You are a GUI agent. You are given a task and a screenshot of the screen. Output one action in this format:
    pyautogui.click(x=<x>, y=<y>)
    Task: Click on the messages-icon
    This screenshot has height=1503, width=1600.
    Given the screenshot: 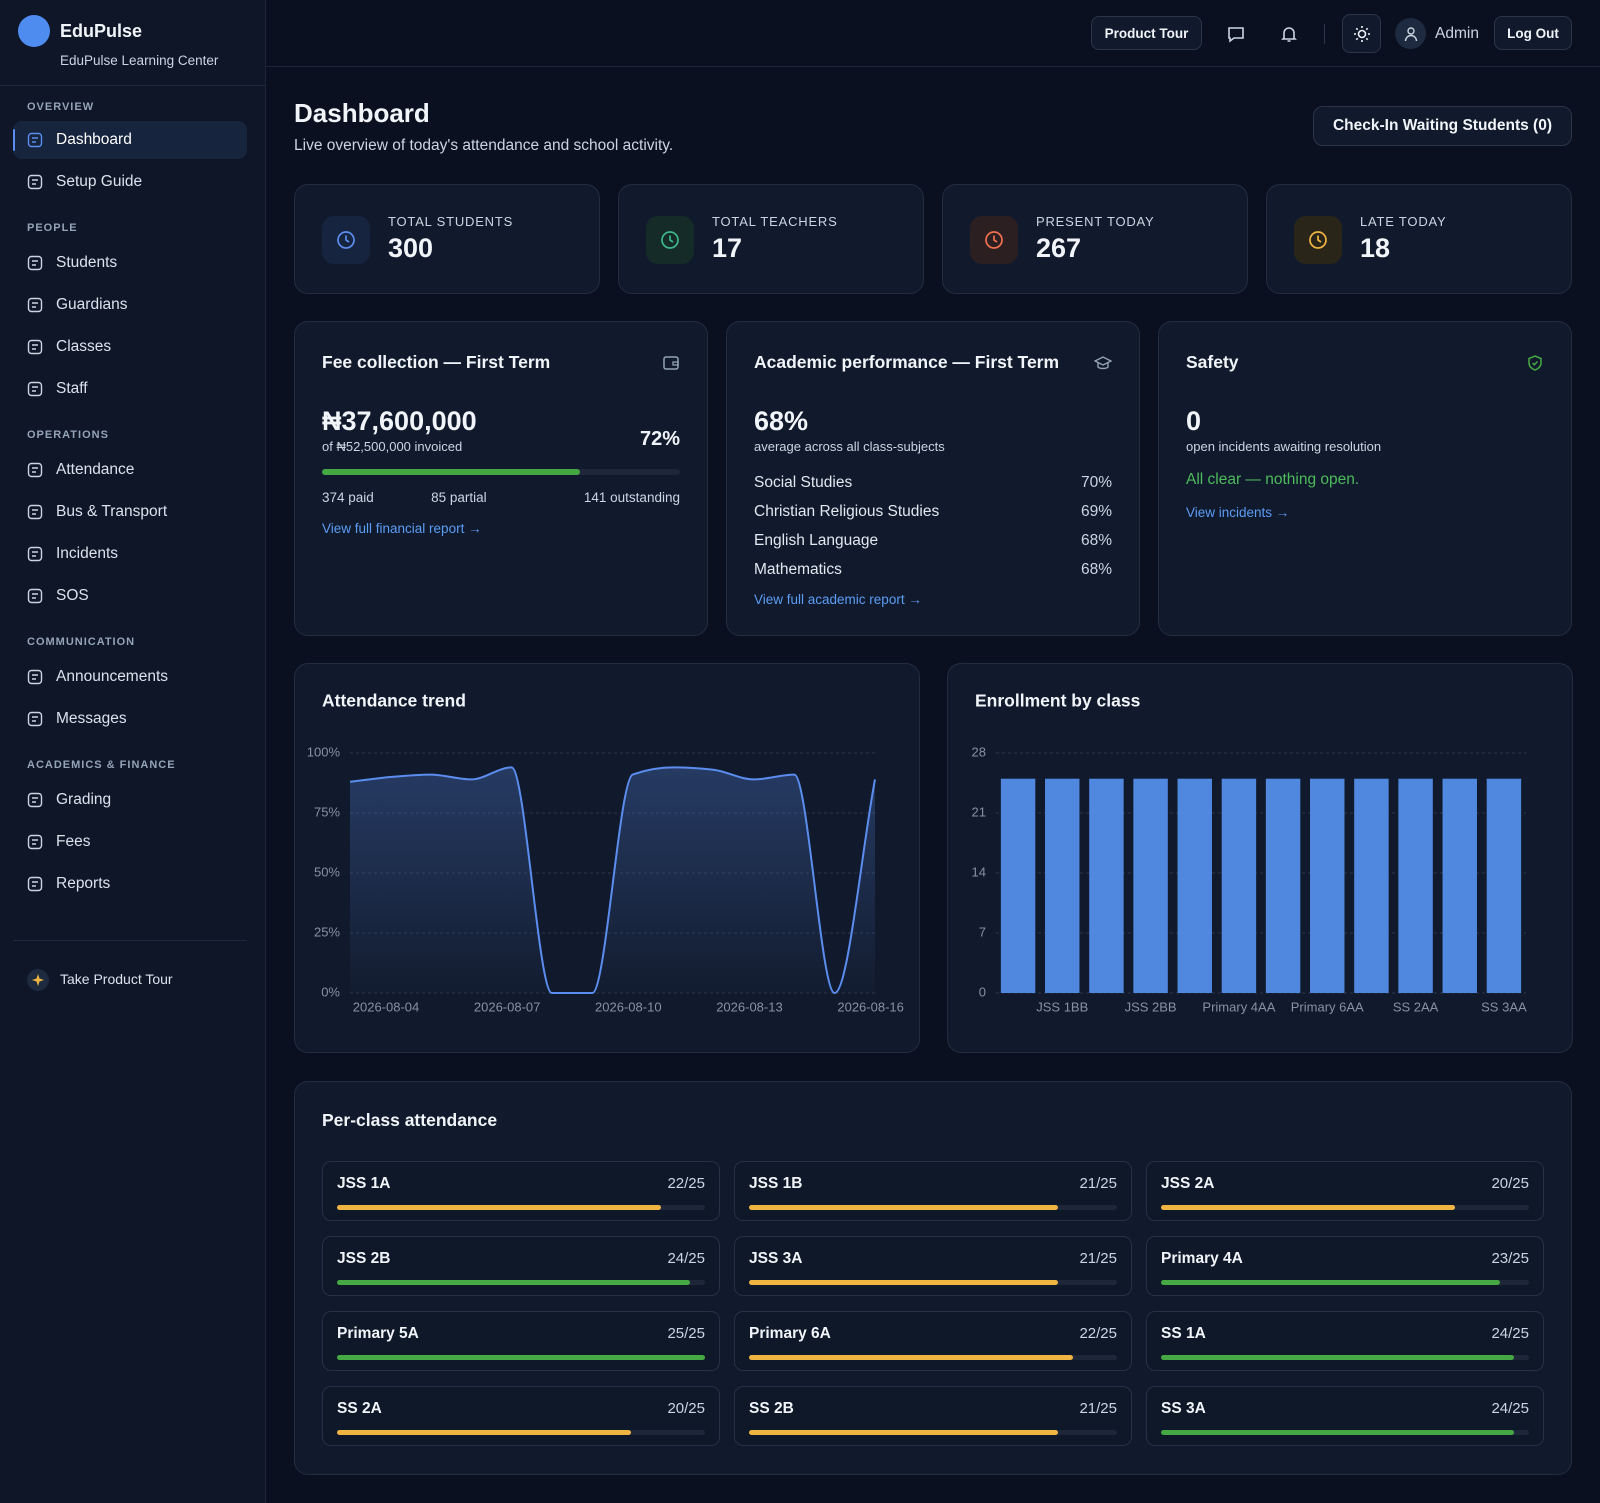 What is the action you would take?
    pyautogui.click(x=1236, y=34)
    